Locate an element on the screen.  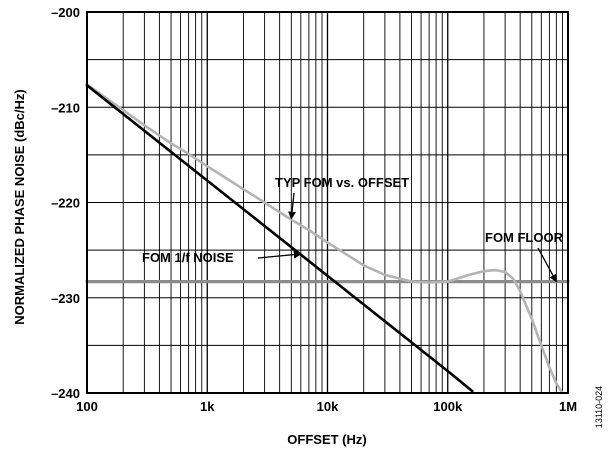
x-tick-label: 10k is located at coordinates (328, 406).